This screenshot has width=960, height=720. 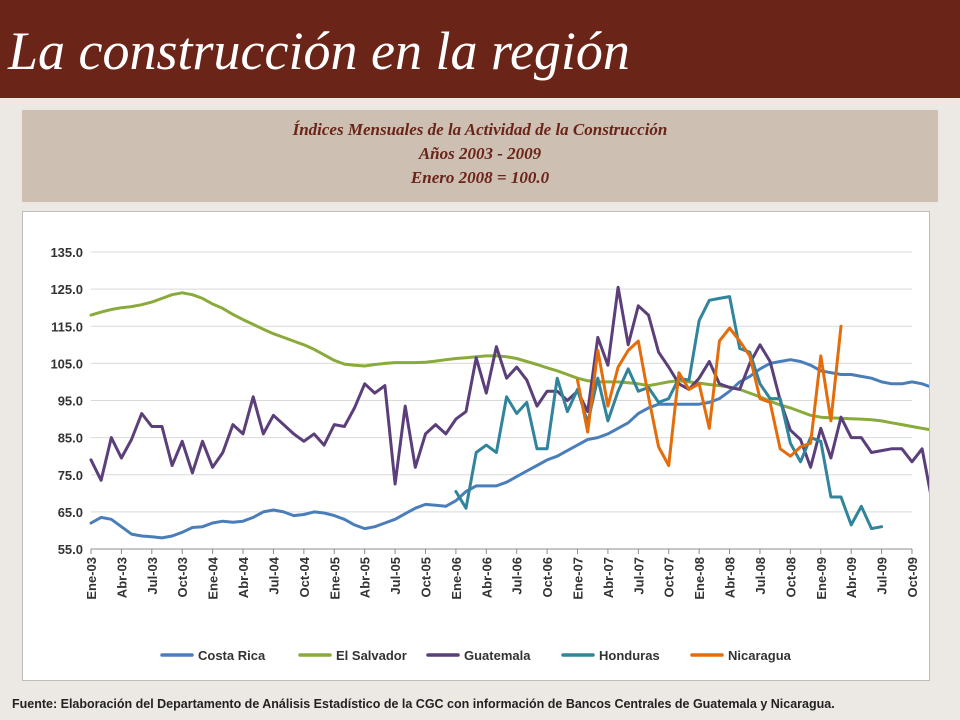 What do you see at coordinates (517, 576) in the screenshot?
I see `x-tick-label: Jul-06` at bounding box center [517, 576].